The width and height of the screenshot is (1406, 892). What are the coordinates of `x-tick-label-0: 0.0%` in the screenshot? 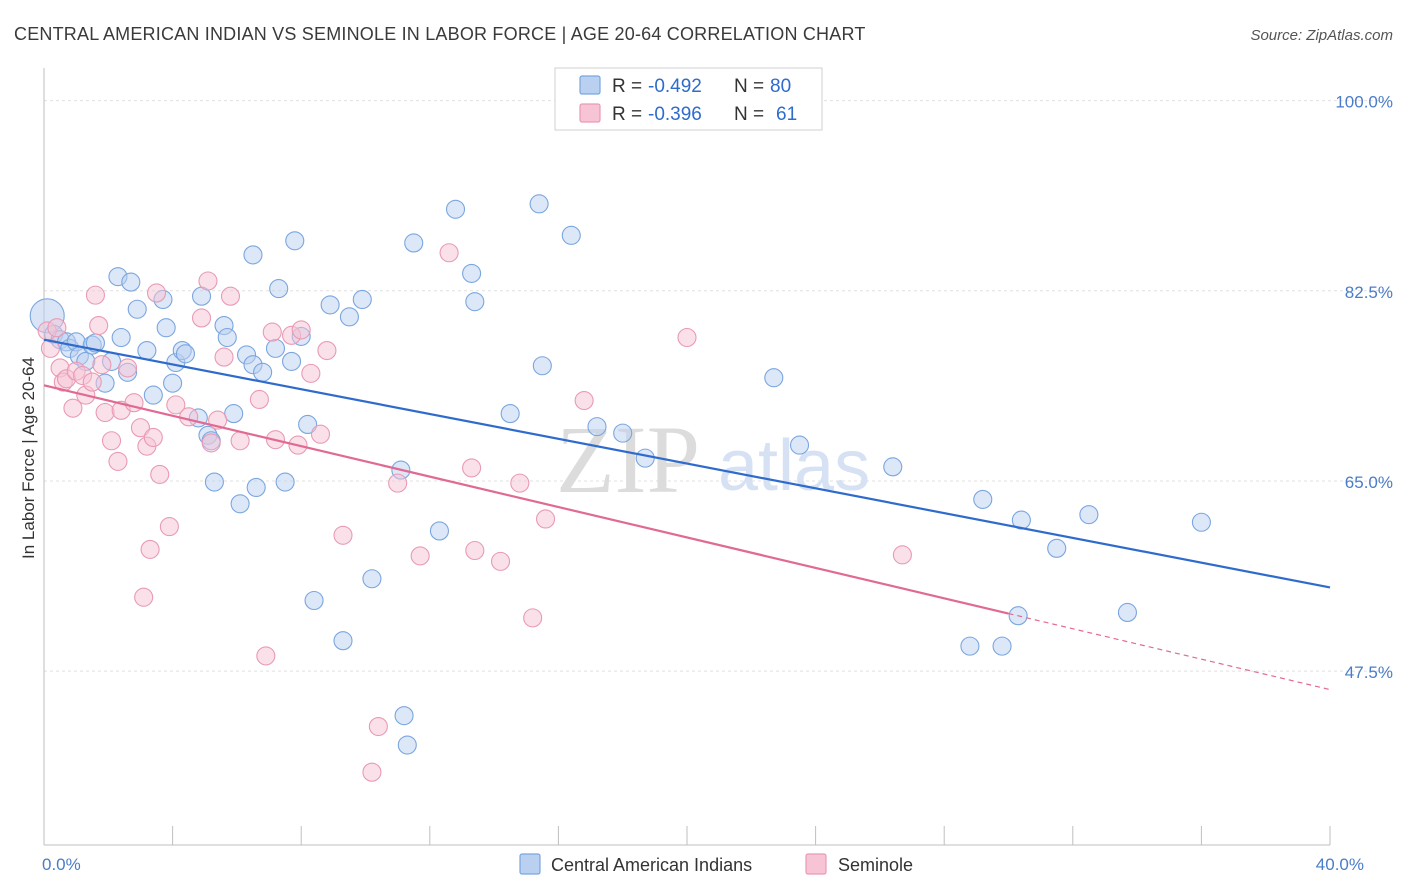 It's located at (61, 864).